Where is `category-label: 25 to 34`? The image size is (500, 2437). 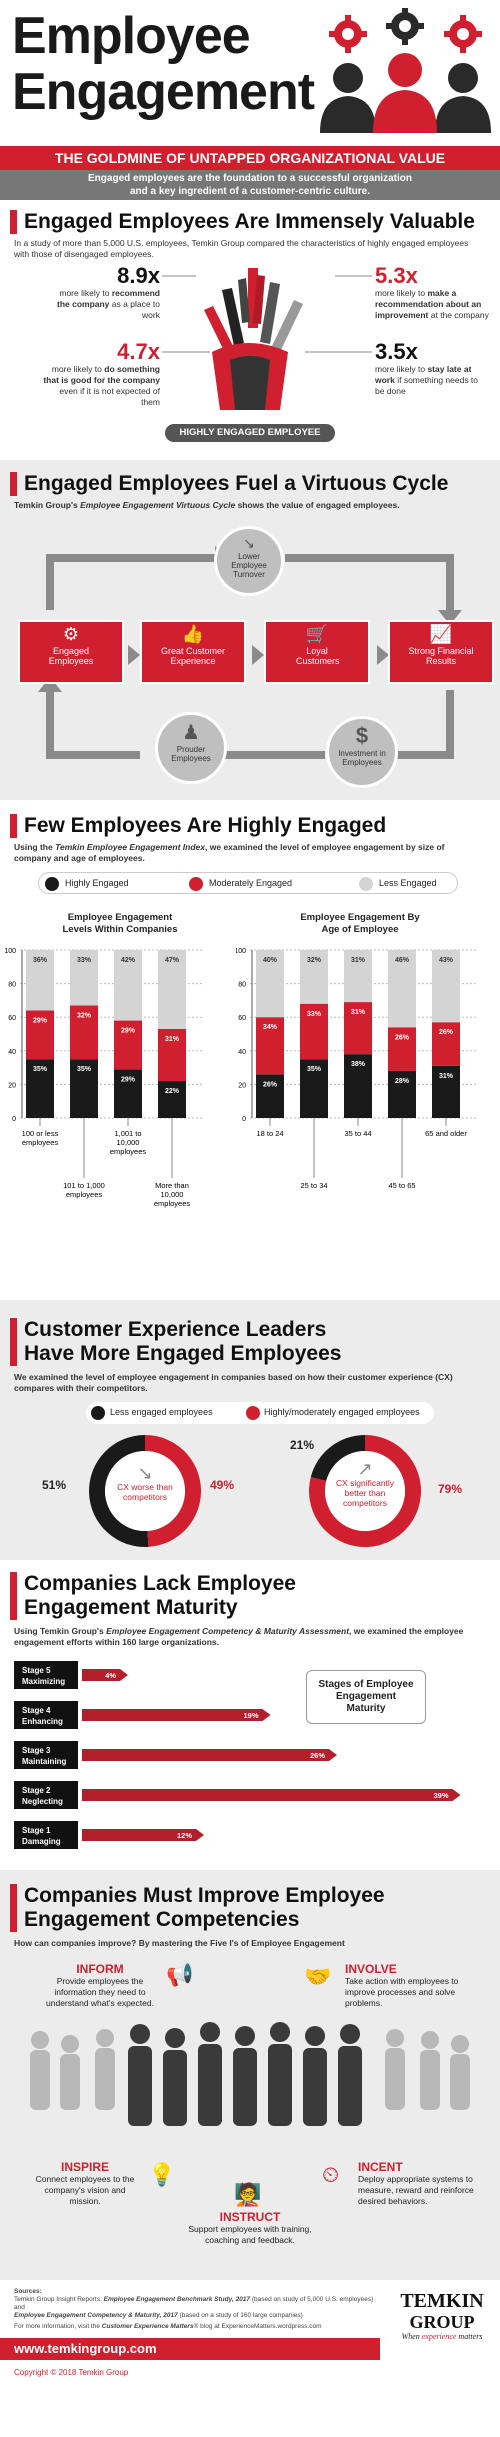
category-label: 25 to 34 is located at coordinates (313, 1185).